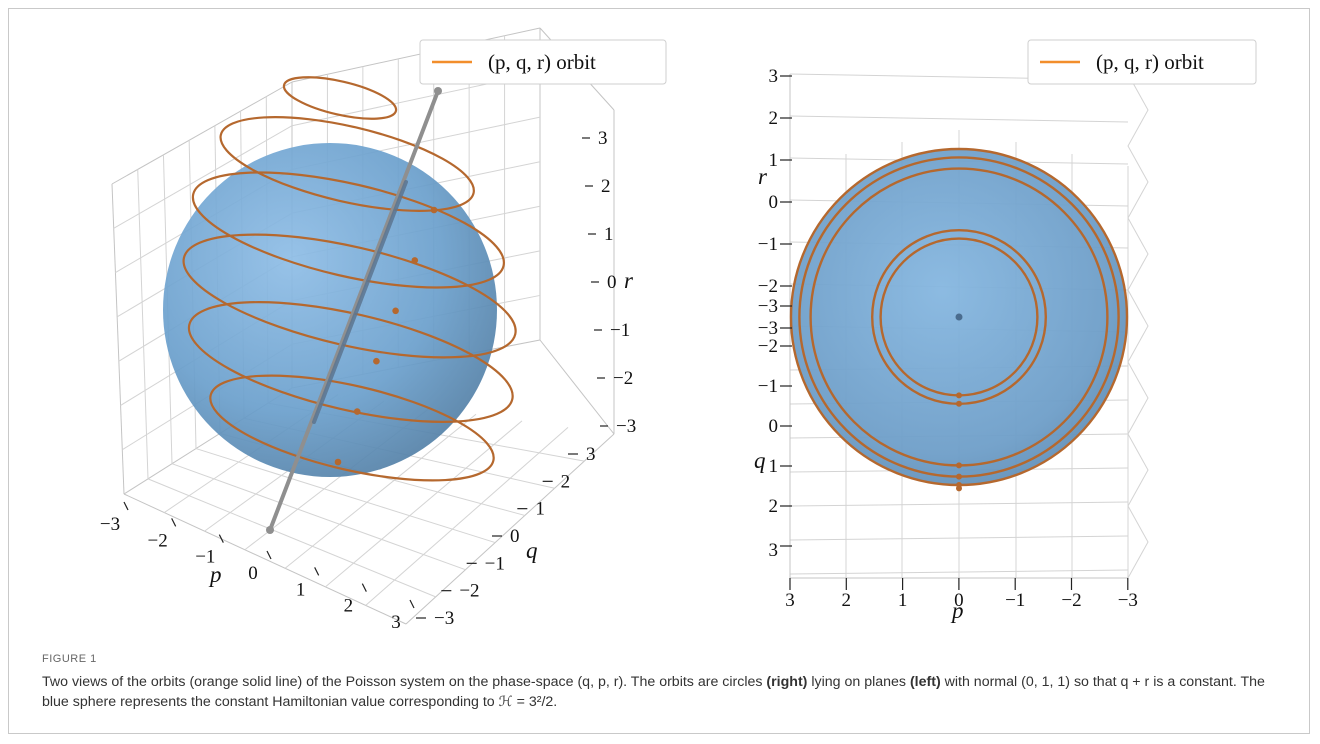 The image size is (1320, 744). What do you see at coordinates (349, 606) in the screenshot?
I see `p-tick-label: 2` at bounding box center [349, 606].